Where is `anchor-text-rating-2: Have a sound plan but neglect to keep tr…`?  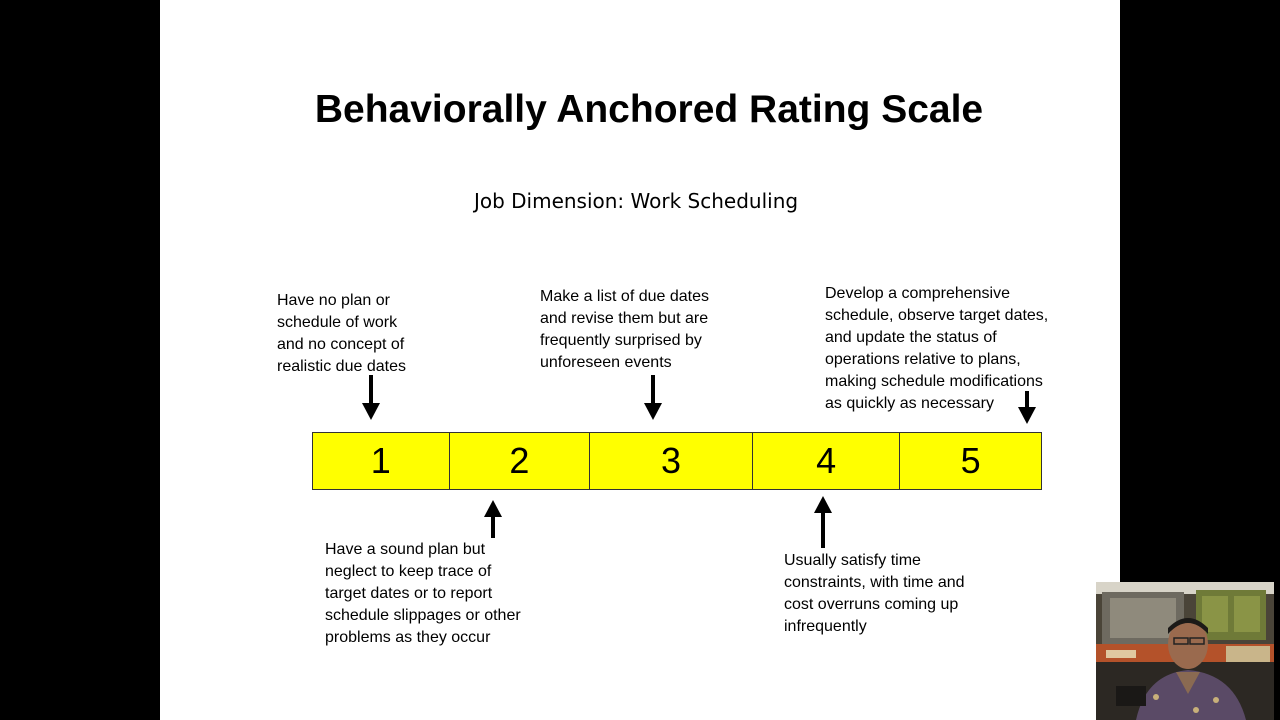 anchor-text-rating-2: Have a sound plan but neglect to keep tr… is located at coordinates (423, 593).